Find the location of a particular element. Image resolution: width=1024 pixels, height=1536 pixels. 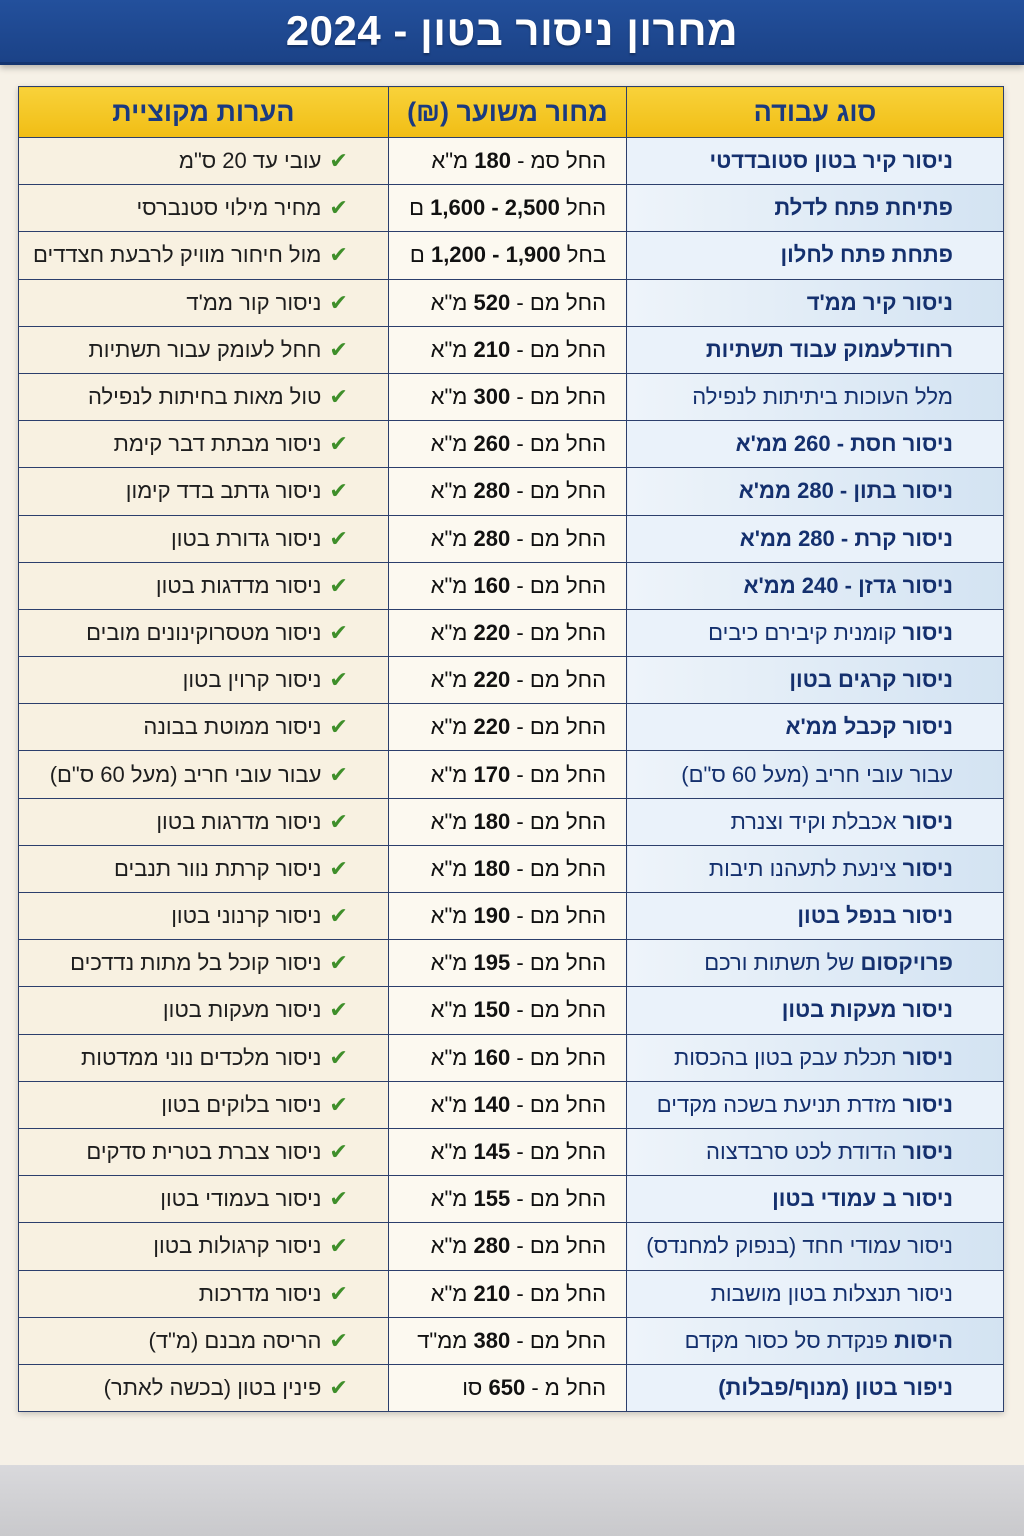

work-type-lead: ניסור ב עמודי בטון is located at coordinates (862, 1199).